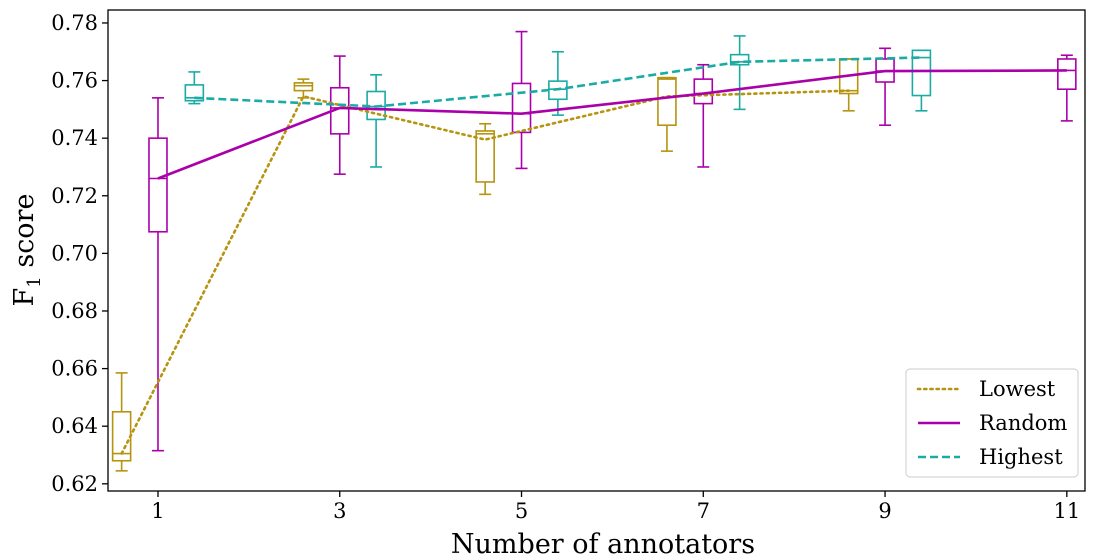 The image size is (1096, 559). What do you see at coordinates (74, 311) in the screenshot?
I see `y-tick-label: 0.68` at bounding box center [74, 311].